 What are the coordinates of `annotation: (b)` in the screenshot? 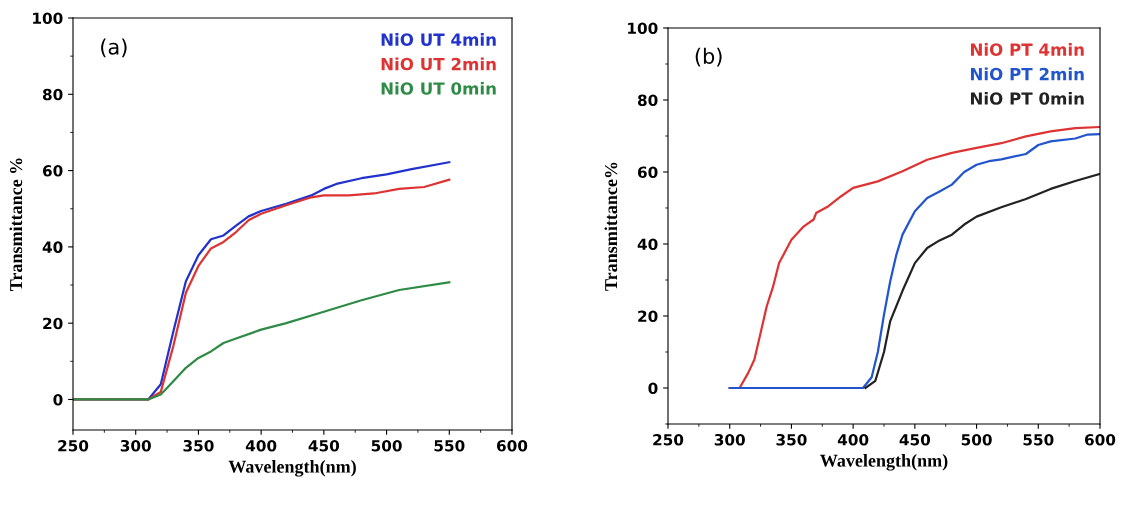 It's located at (708, 57).